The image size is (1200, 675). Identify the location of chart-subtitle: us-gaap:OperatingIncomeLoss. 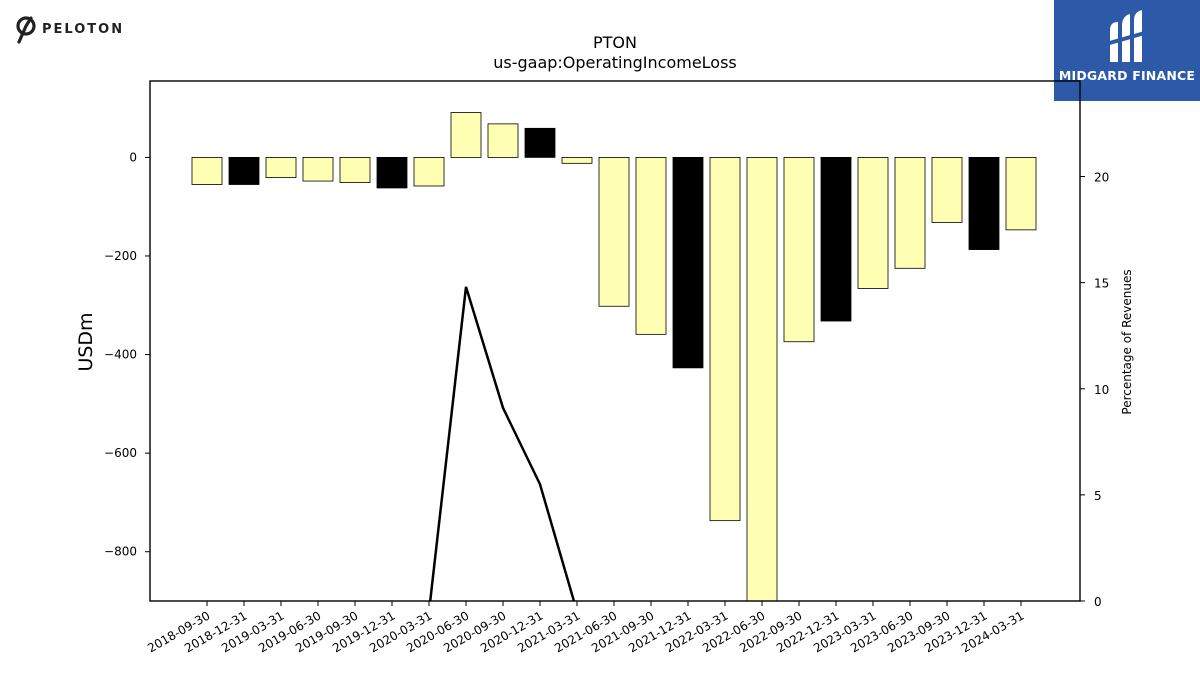
(615, 62).